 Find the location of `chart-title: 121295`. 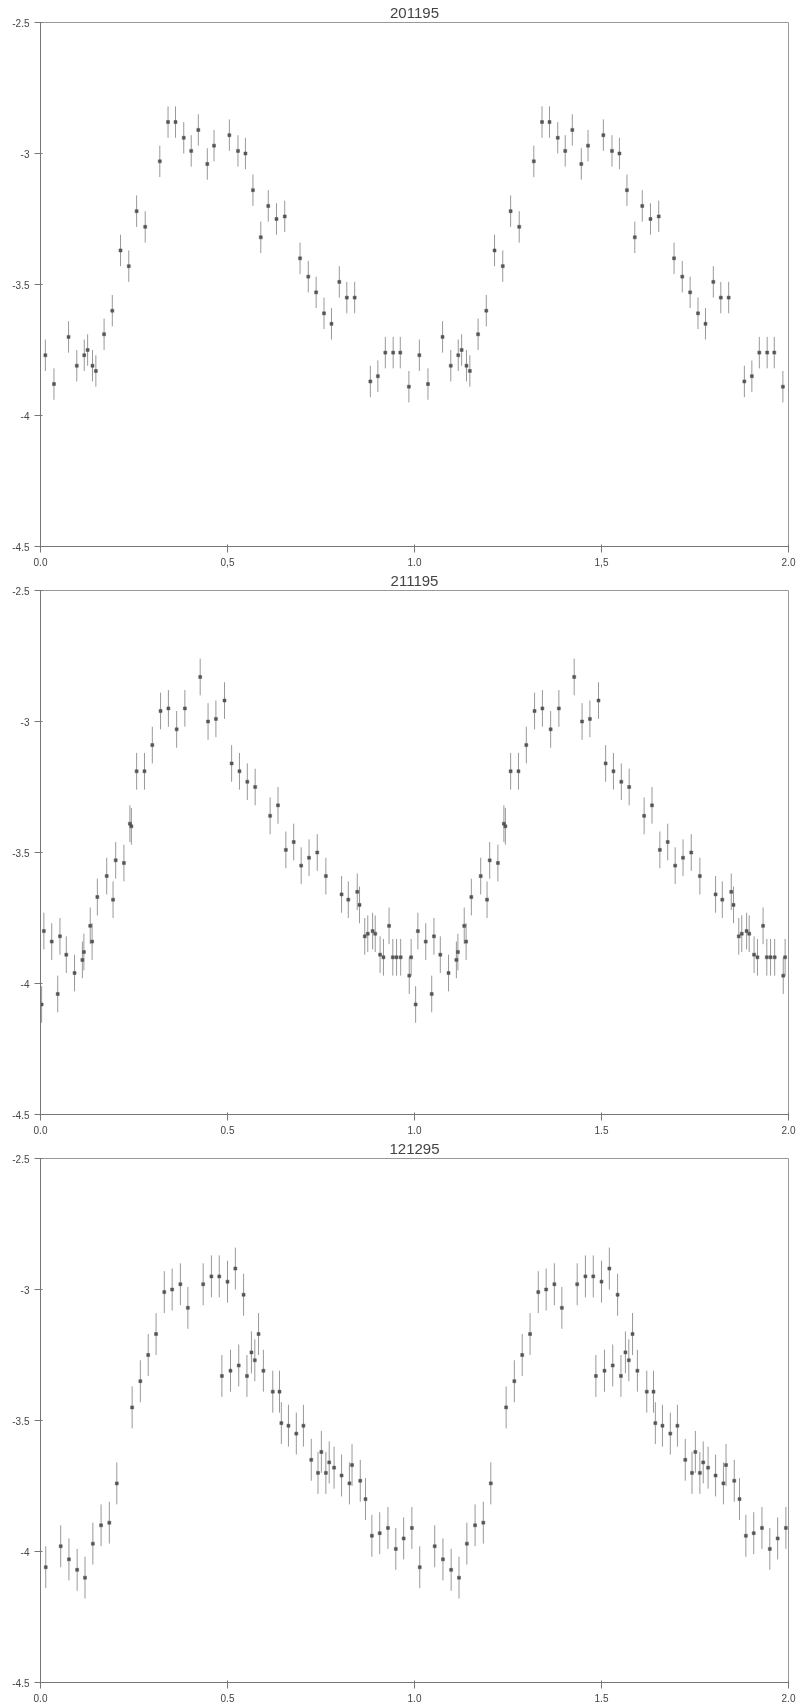

chart-title: 121295 is located at coordinates (414, 1148).